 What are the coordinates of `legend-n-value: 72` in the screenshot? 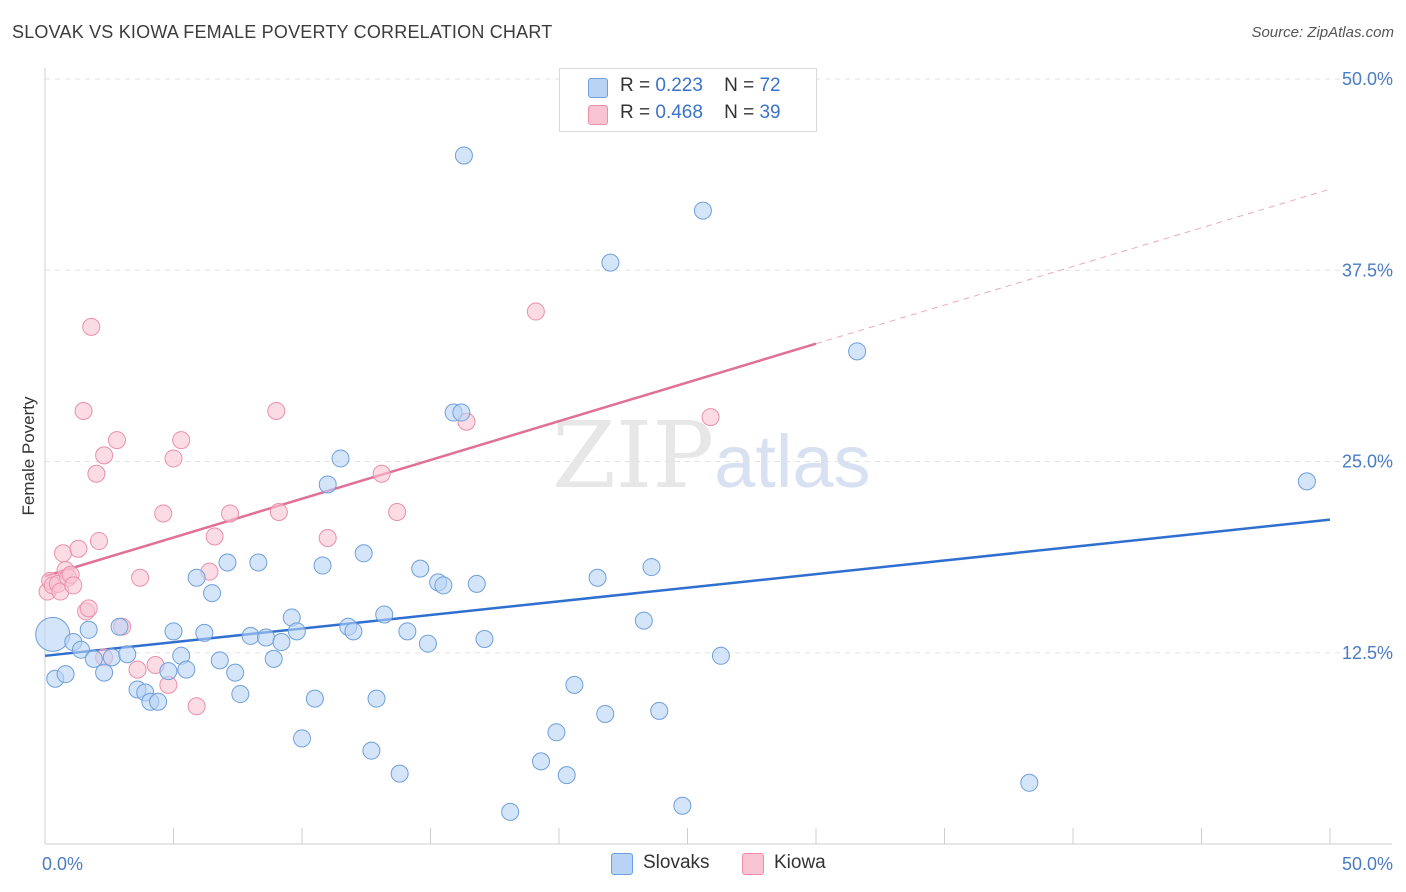 It's located at (770, 85).